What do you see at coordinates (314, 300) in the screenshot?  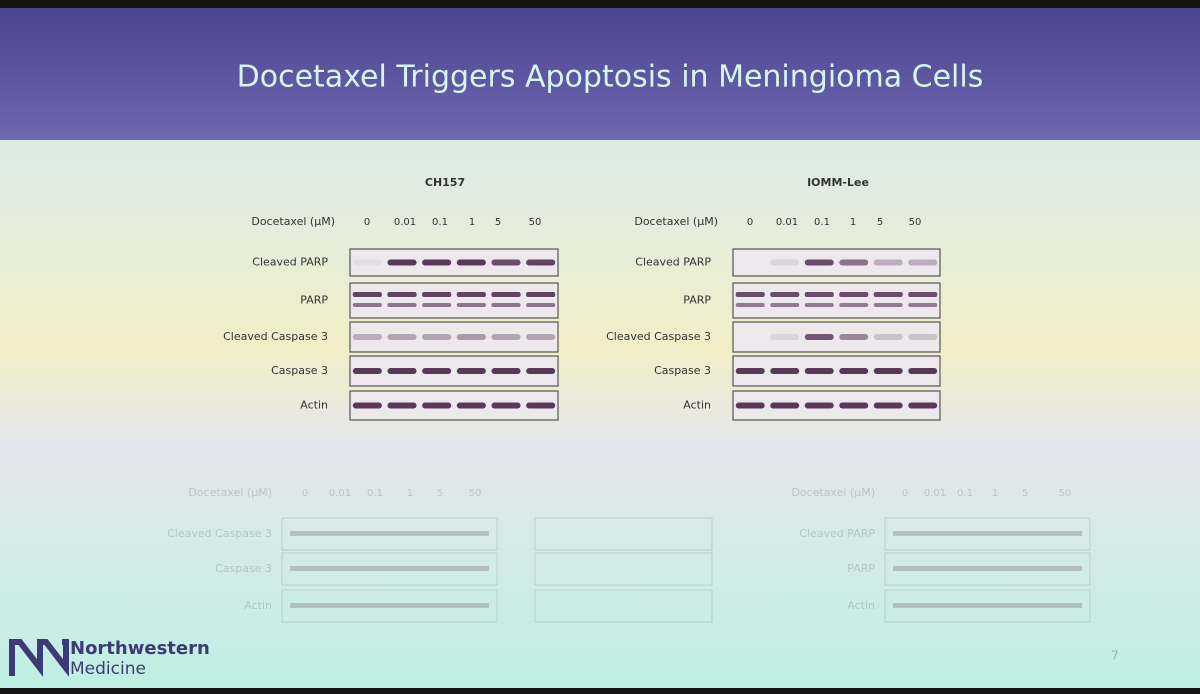 I see `blot-label: PARP` at bounding box center [314, 300].